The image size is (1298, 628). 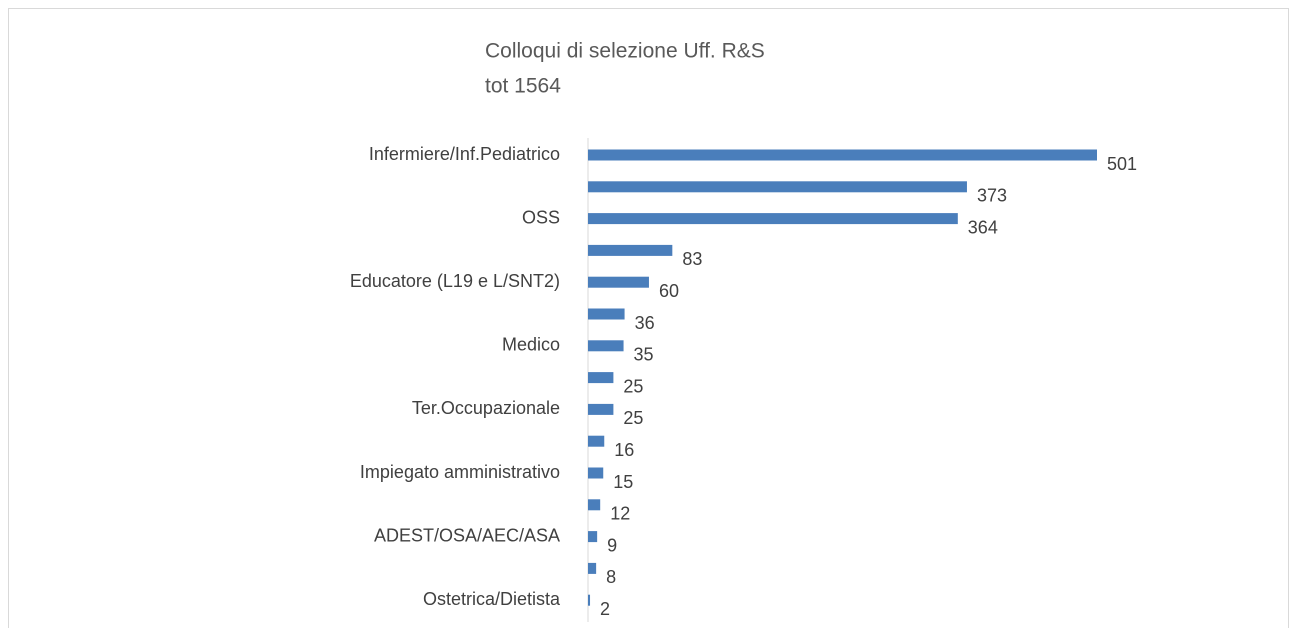 What do you see at coordinates (983, 227) in the screenshot?
I see `data-label: 364` at bounding box center [983, 227].